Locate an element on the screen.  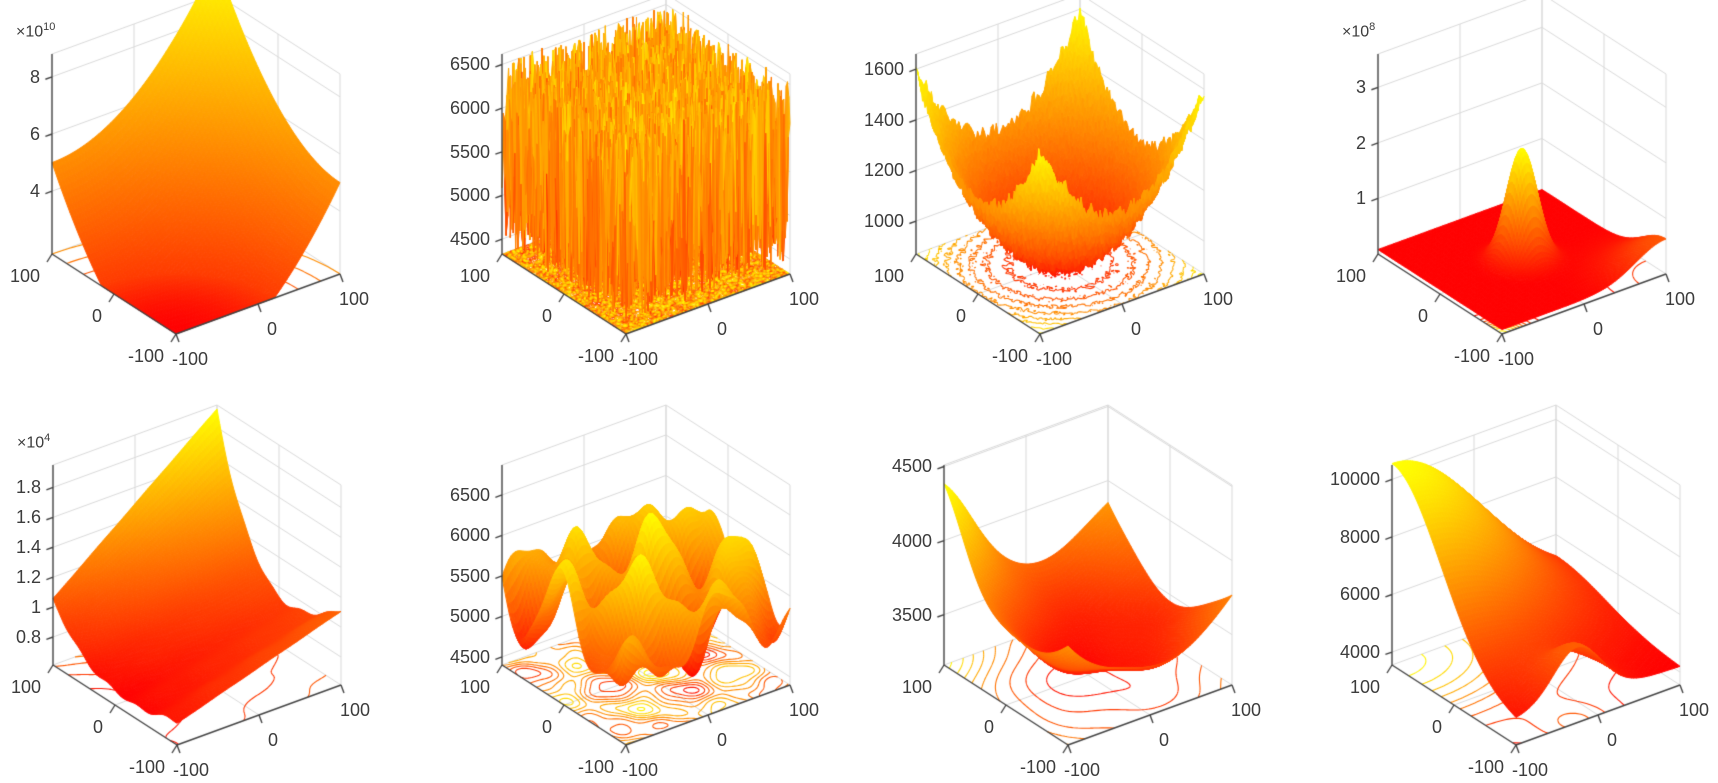
surface-plot-6: -100 0 100 100 0 -100 4500 5000 5500 6000 6500 is located at coordinates (645, 576).